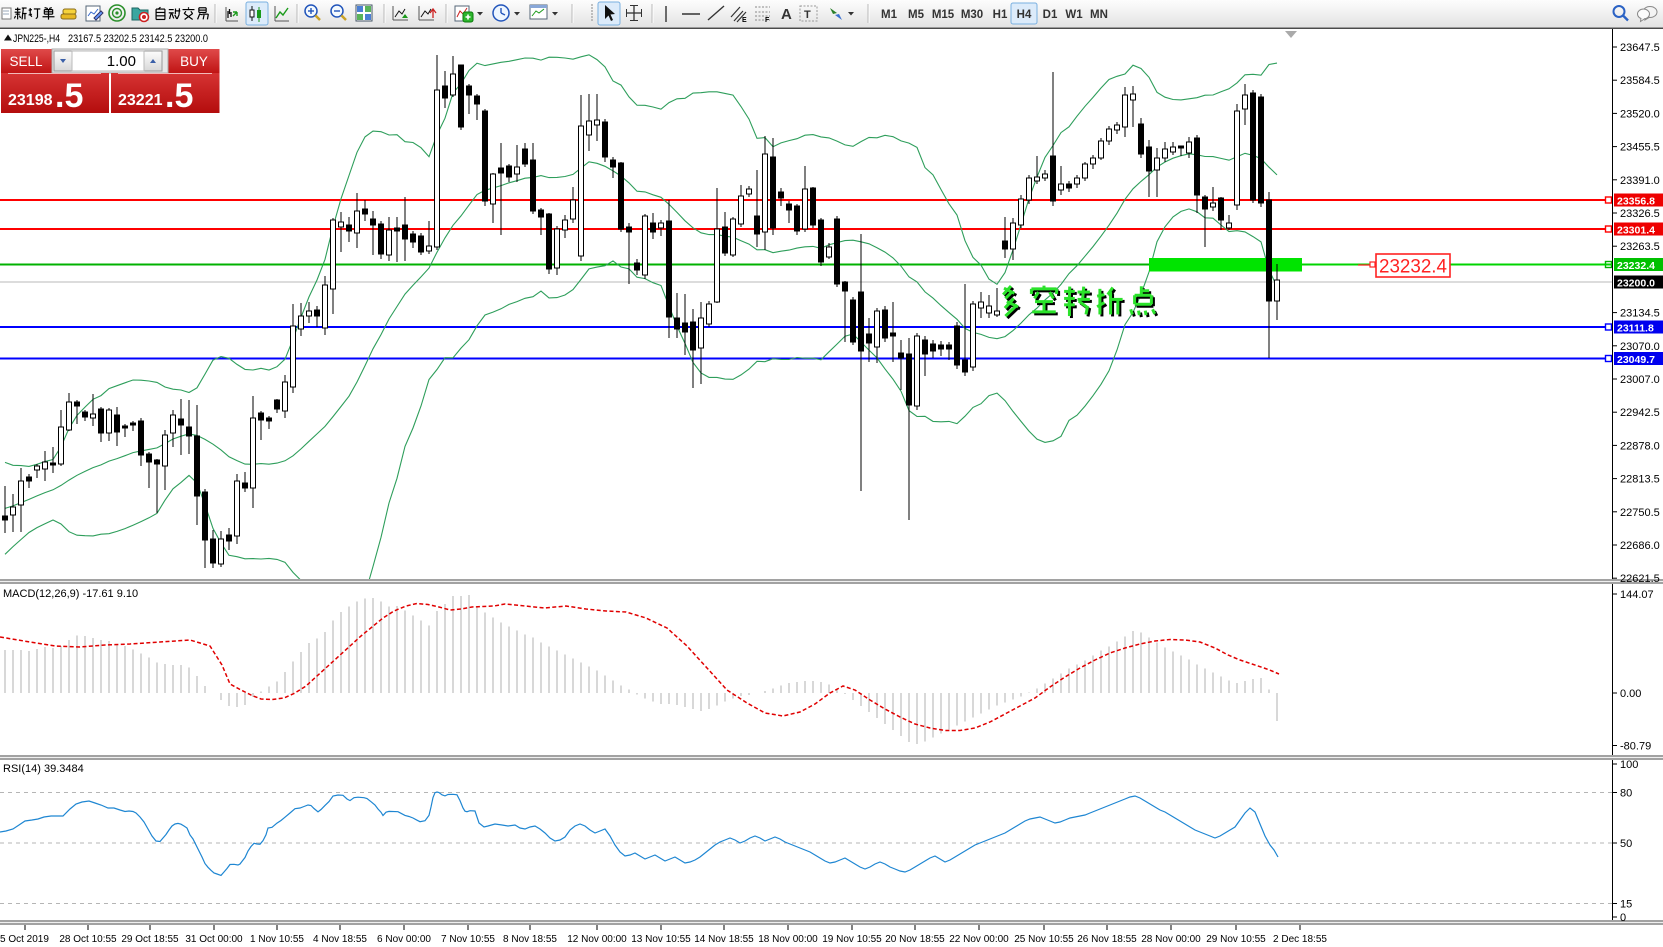 The image size is (1663, 947). I want to click on svg-text: 19 Nov 10:55, so click(852, 939).